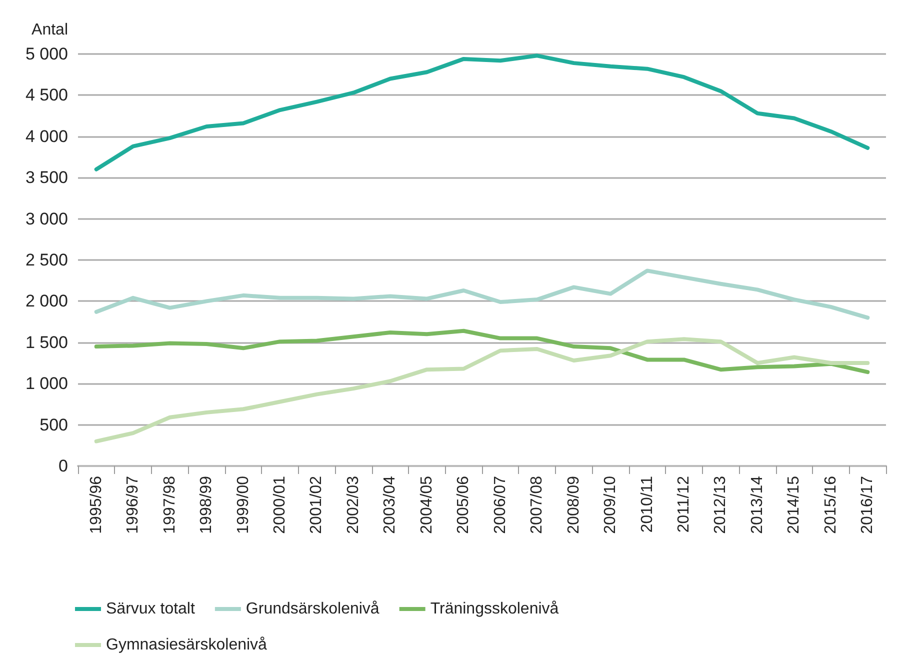 This screenshot has height=666, width=902. Describe the element at coordinates (96, 505) in the screenshot. I see `x-tick-label: 1995/96` at that location.